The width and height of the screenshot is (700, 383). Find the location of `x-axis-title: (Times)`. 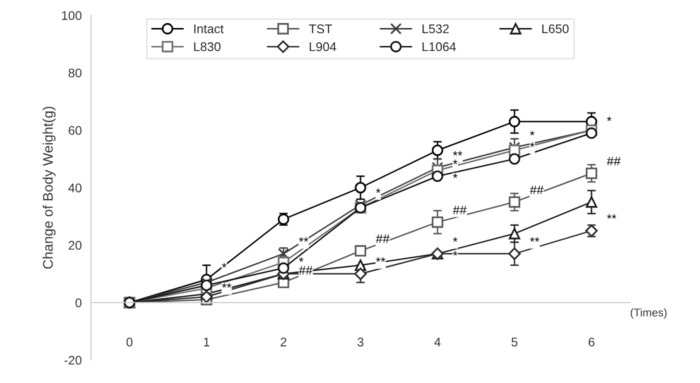

x-axis-title: (Times) is located at coordinates (648, 313).